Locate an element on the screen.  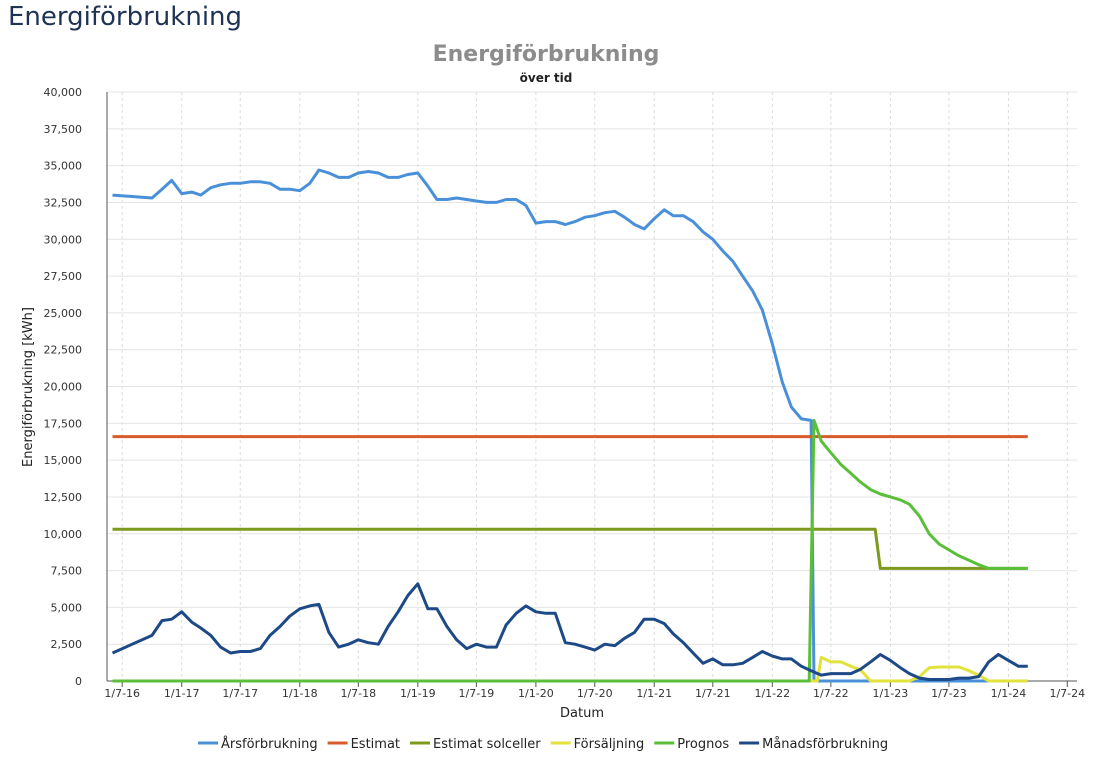
y-tick-label: 30,000 is located at coordinates (63, 239).